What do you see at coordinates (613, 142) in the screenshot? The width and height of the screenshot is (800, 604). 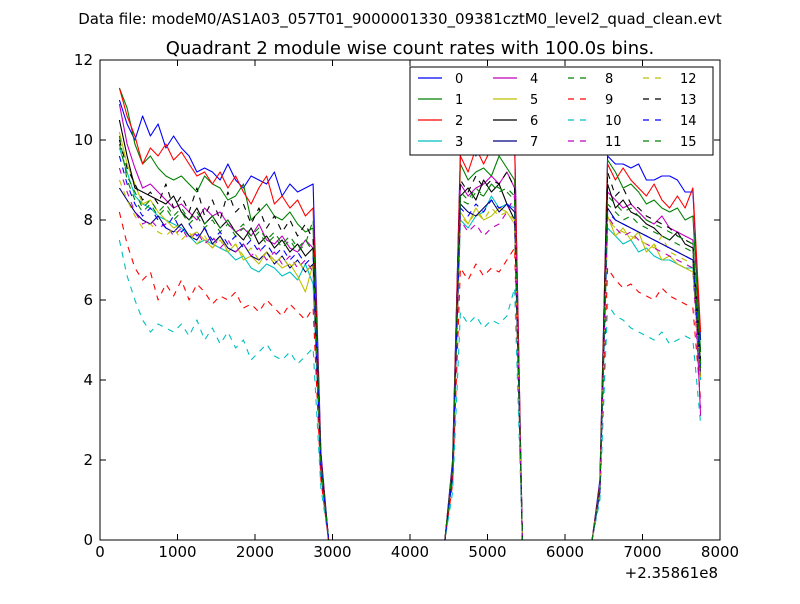 I see `legend-label: 11` at bounding box center [613, 142].